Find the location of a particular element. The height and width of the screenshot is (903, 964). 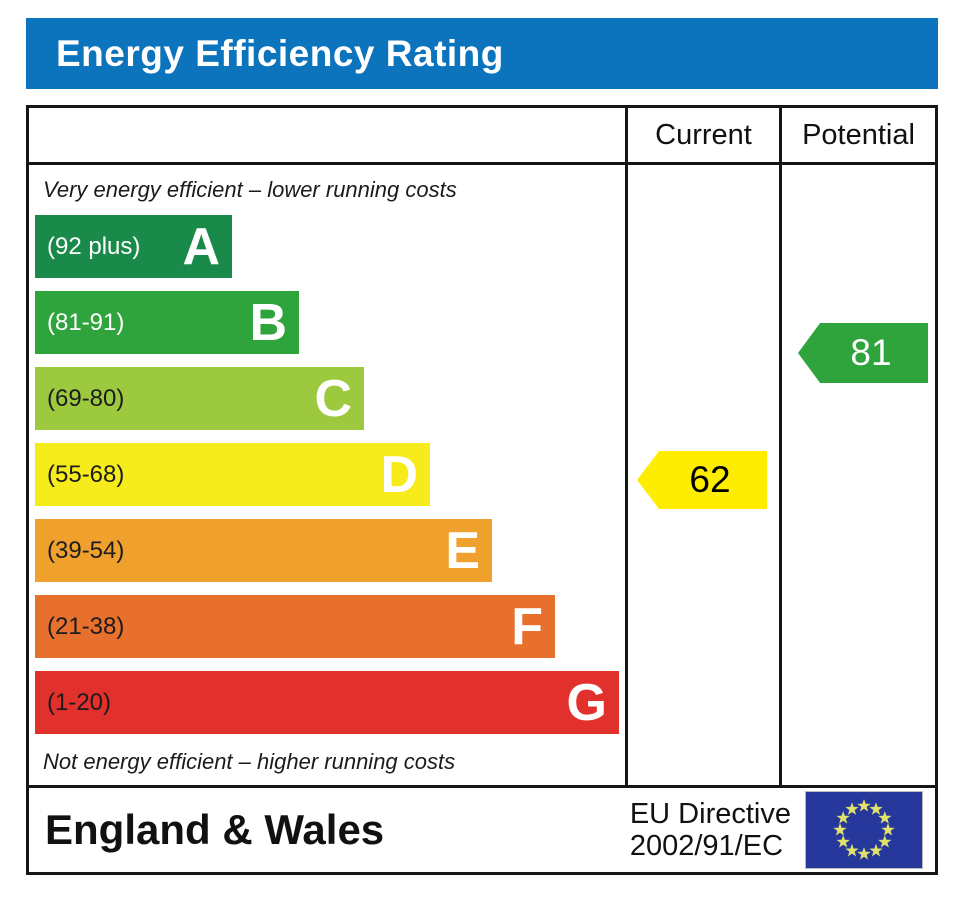

current-rating-value: 62 is located at coordinates (710, 479).